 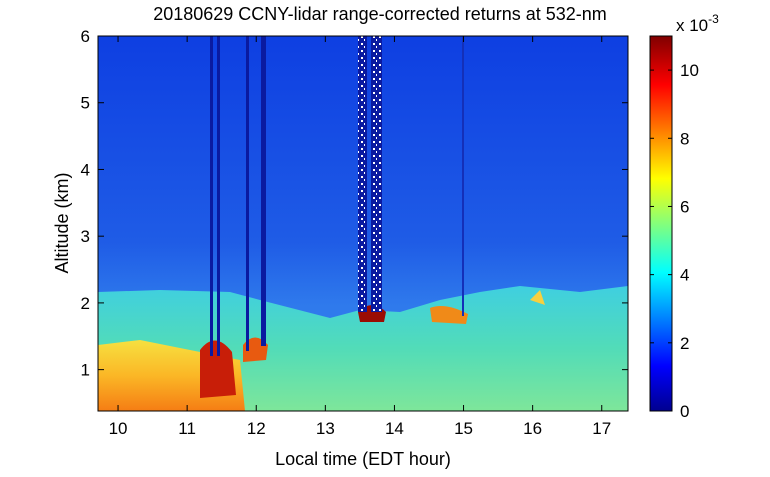 What do you see at coordinates (85, 370) in the screenshot?
I see `y-tick-label: 1` at bounding box center [85, 370].